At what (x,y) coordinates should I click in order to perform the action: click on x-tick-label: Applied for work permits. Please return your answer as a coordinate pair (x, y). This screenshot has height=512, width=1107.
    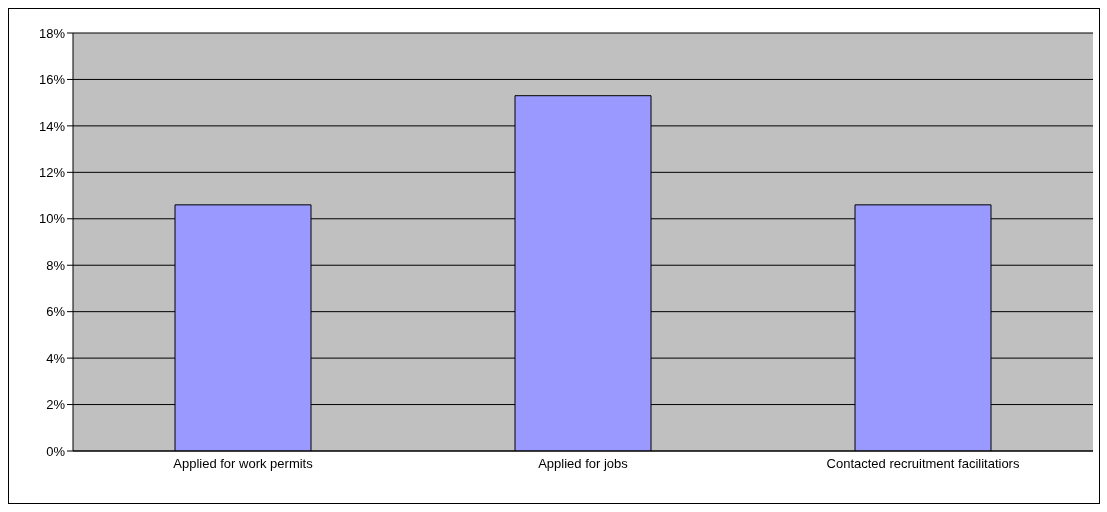
    Looking at the image, I should click on (243, 464).